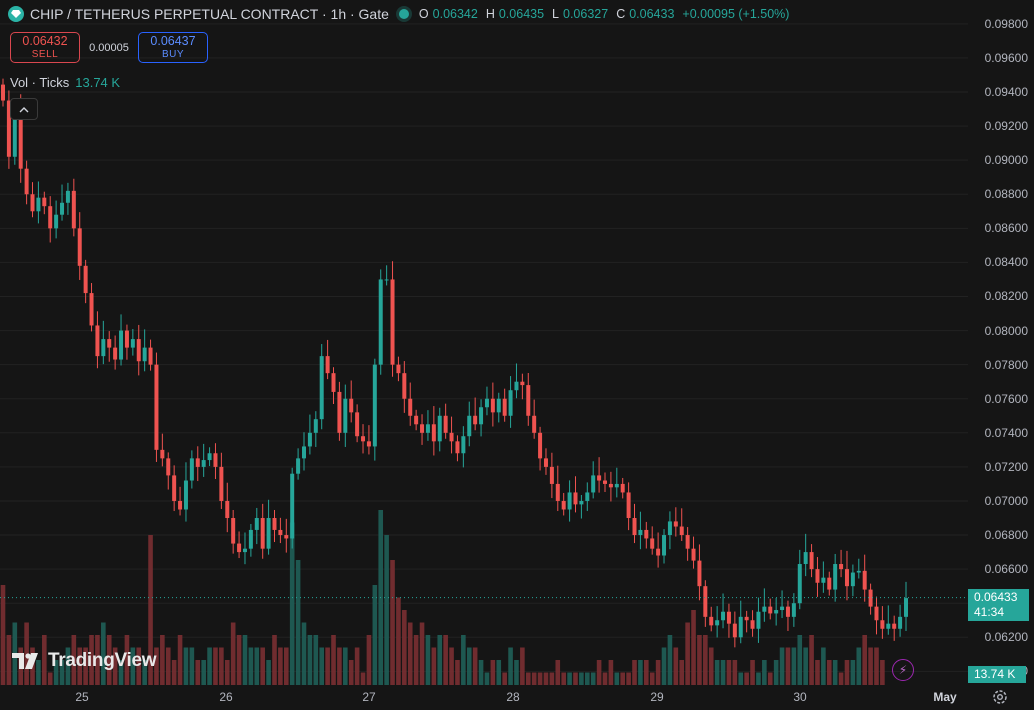 This screenshot has height=710, width=1034. What do you see at coordinates (998, 604) in the screenshot?
I see `current-price-badge: 0.06433 41:34` at bounding box center [998, 604].